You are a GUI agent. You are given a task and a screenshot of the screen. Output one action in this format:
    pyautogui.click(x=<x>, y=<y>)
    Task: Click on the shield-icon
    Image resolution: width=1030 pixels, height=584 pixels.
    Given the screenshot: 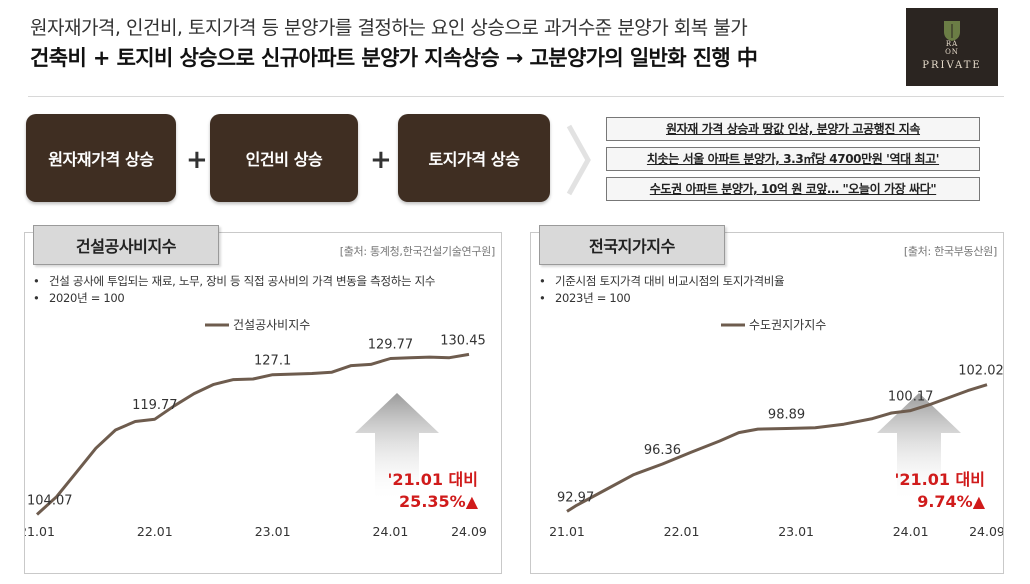 What is the action you would take?
    pyautogui.click(x=952, y=31)
    